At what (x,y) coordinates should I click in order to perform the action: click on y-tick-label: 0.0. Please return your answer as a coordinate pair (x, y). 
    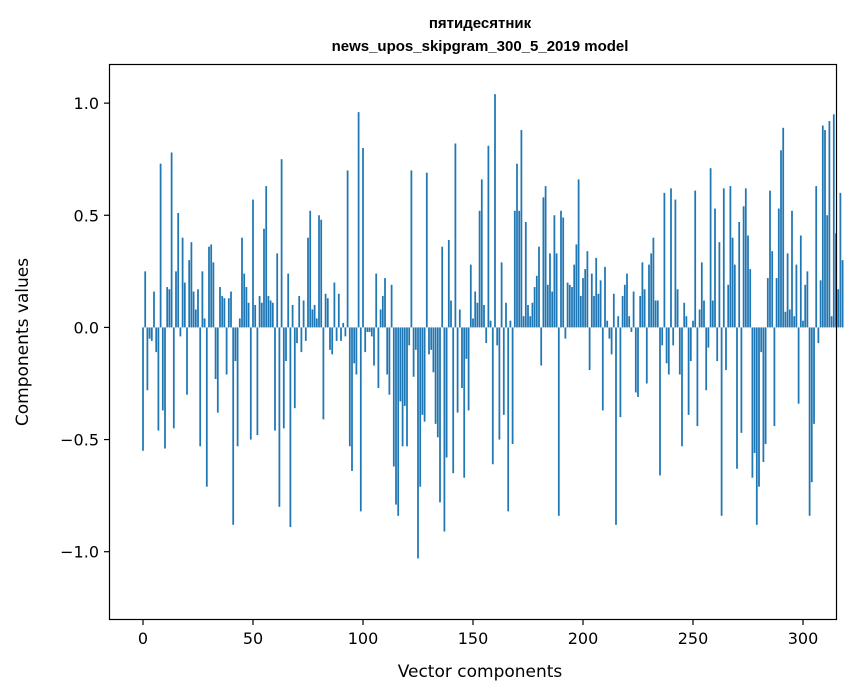
    Looking at the image, I should click on (86, 327).